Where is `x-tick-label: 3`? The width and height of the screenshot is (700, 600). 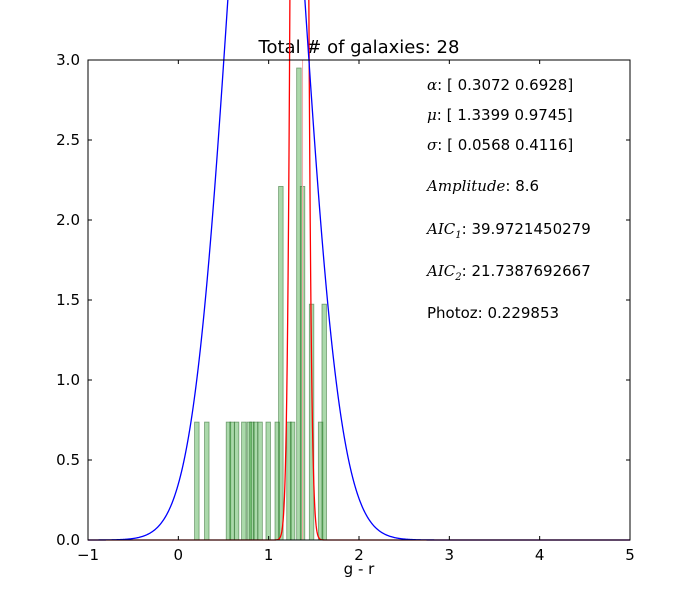 x-tick-label: 3 is located at coordinates (450, 555).